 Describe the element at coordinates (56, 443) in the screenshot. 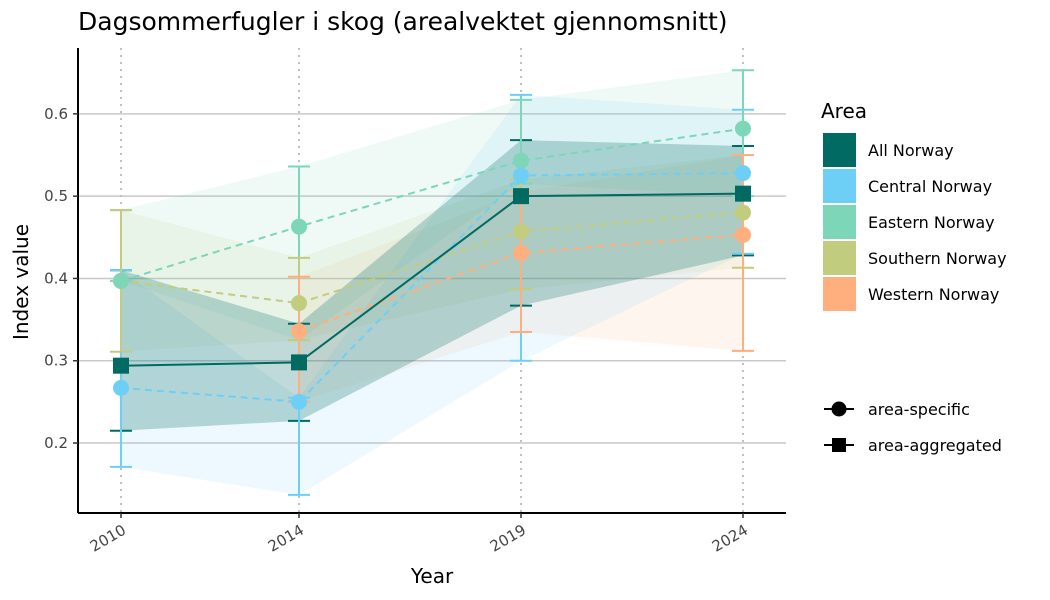

I see `y-tick-label: 0.2` at that location.